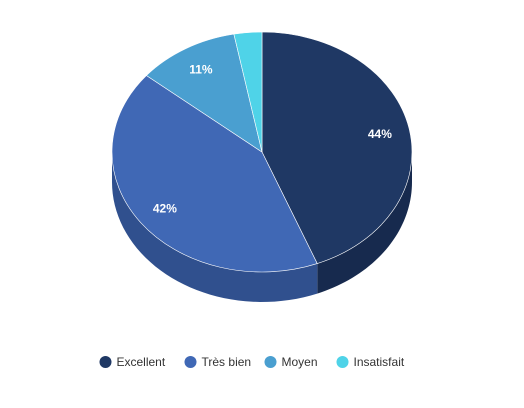 Image resolution: width=524 pixels, height=408 pixels. I want to click on legend-marker-tres-bien, so click(190, 362).